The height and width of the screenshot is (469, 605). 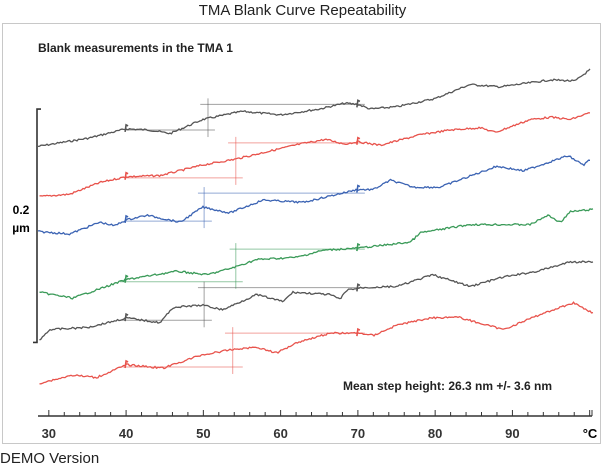 I want to click on scale-bar, so click(x=37, y=226).